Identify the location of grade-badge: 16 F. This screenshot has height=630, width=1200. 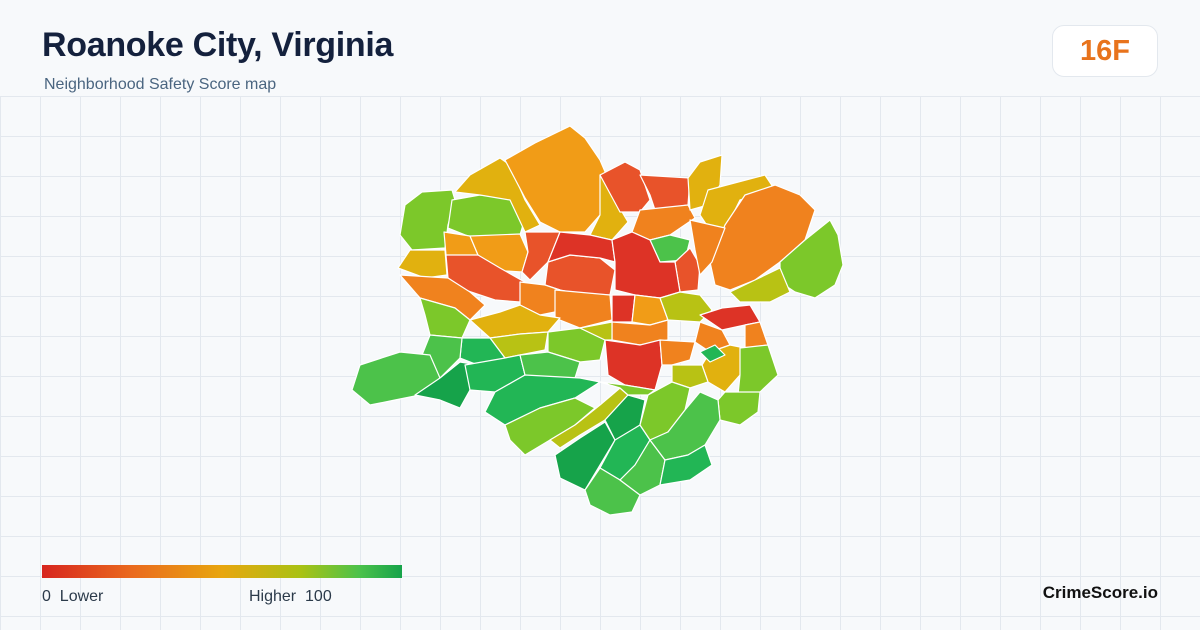
(1105, 51).